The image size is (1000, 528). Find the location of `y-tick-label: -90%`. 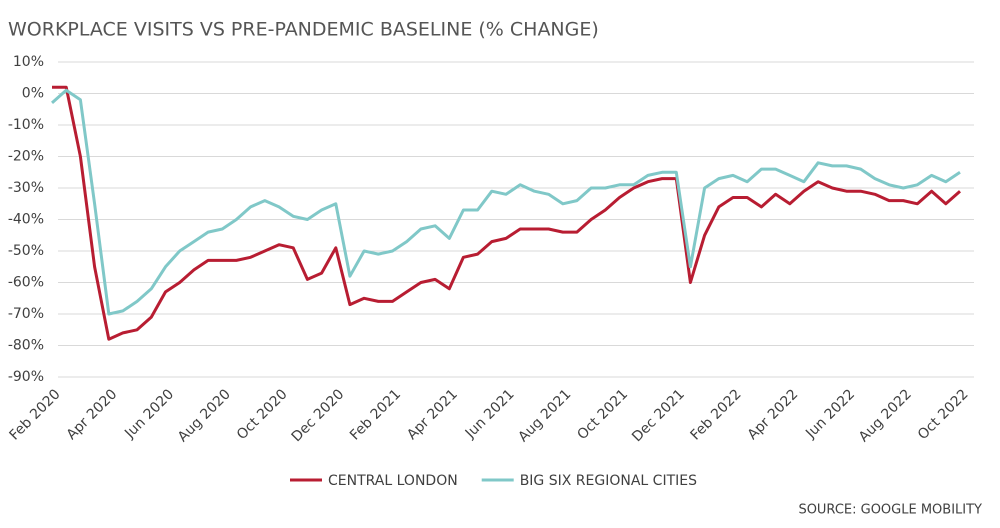

y-tick-label: -90% is located at coordinates (26, 377).